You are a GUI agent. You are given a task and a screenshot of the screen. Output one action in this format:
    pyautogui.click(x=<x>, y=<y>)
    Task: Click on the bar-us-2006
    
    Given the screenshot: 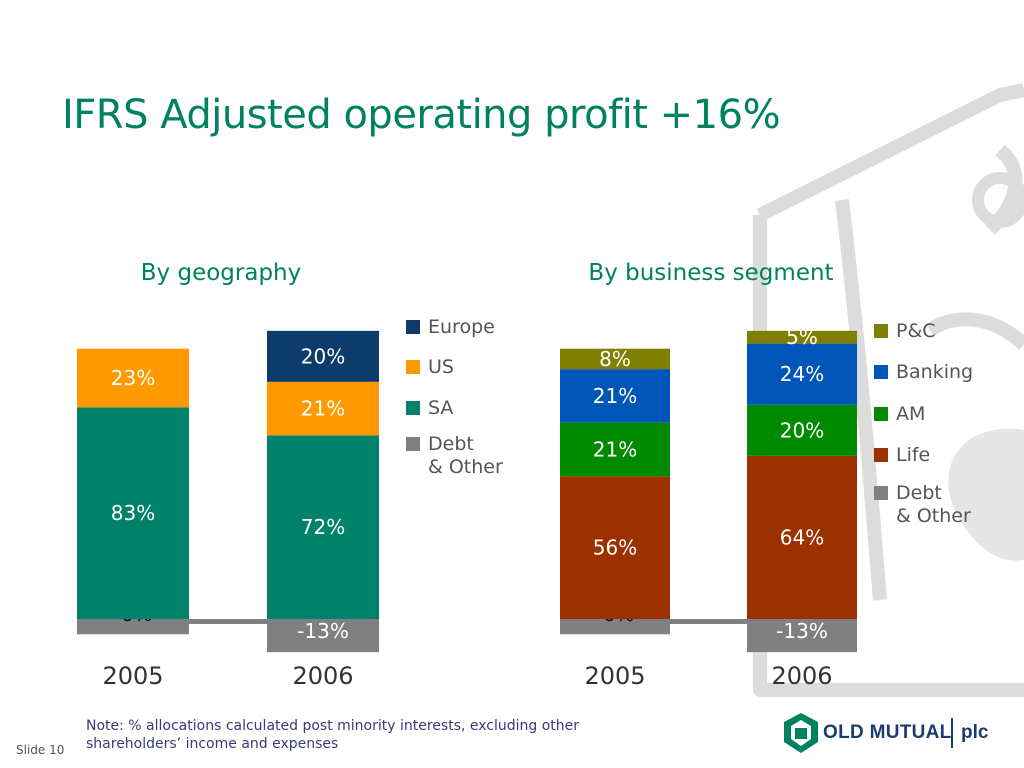 What is the action you would take?
    pyautogui.click(x=323, y=408)
    